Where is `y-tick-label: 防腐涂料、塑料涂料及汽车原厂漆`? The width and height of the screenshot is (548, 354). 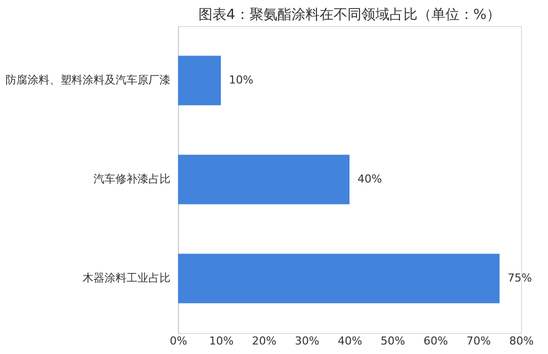
y-tick-label: 防腐涂料、塑料涂料及汽车原厂漆 is located at coordinates (88, 79).